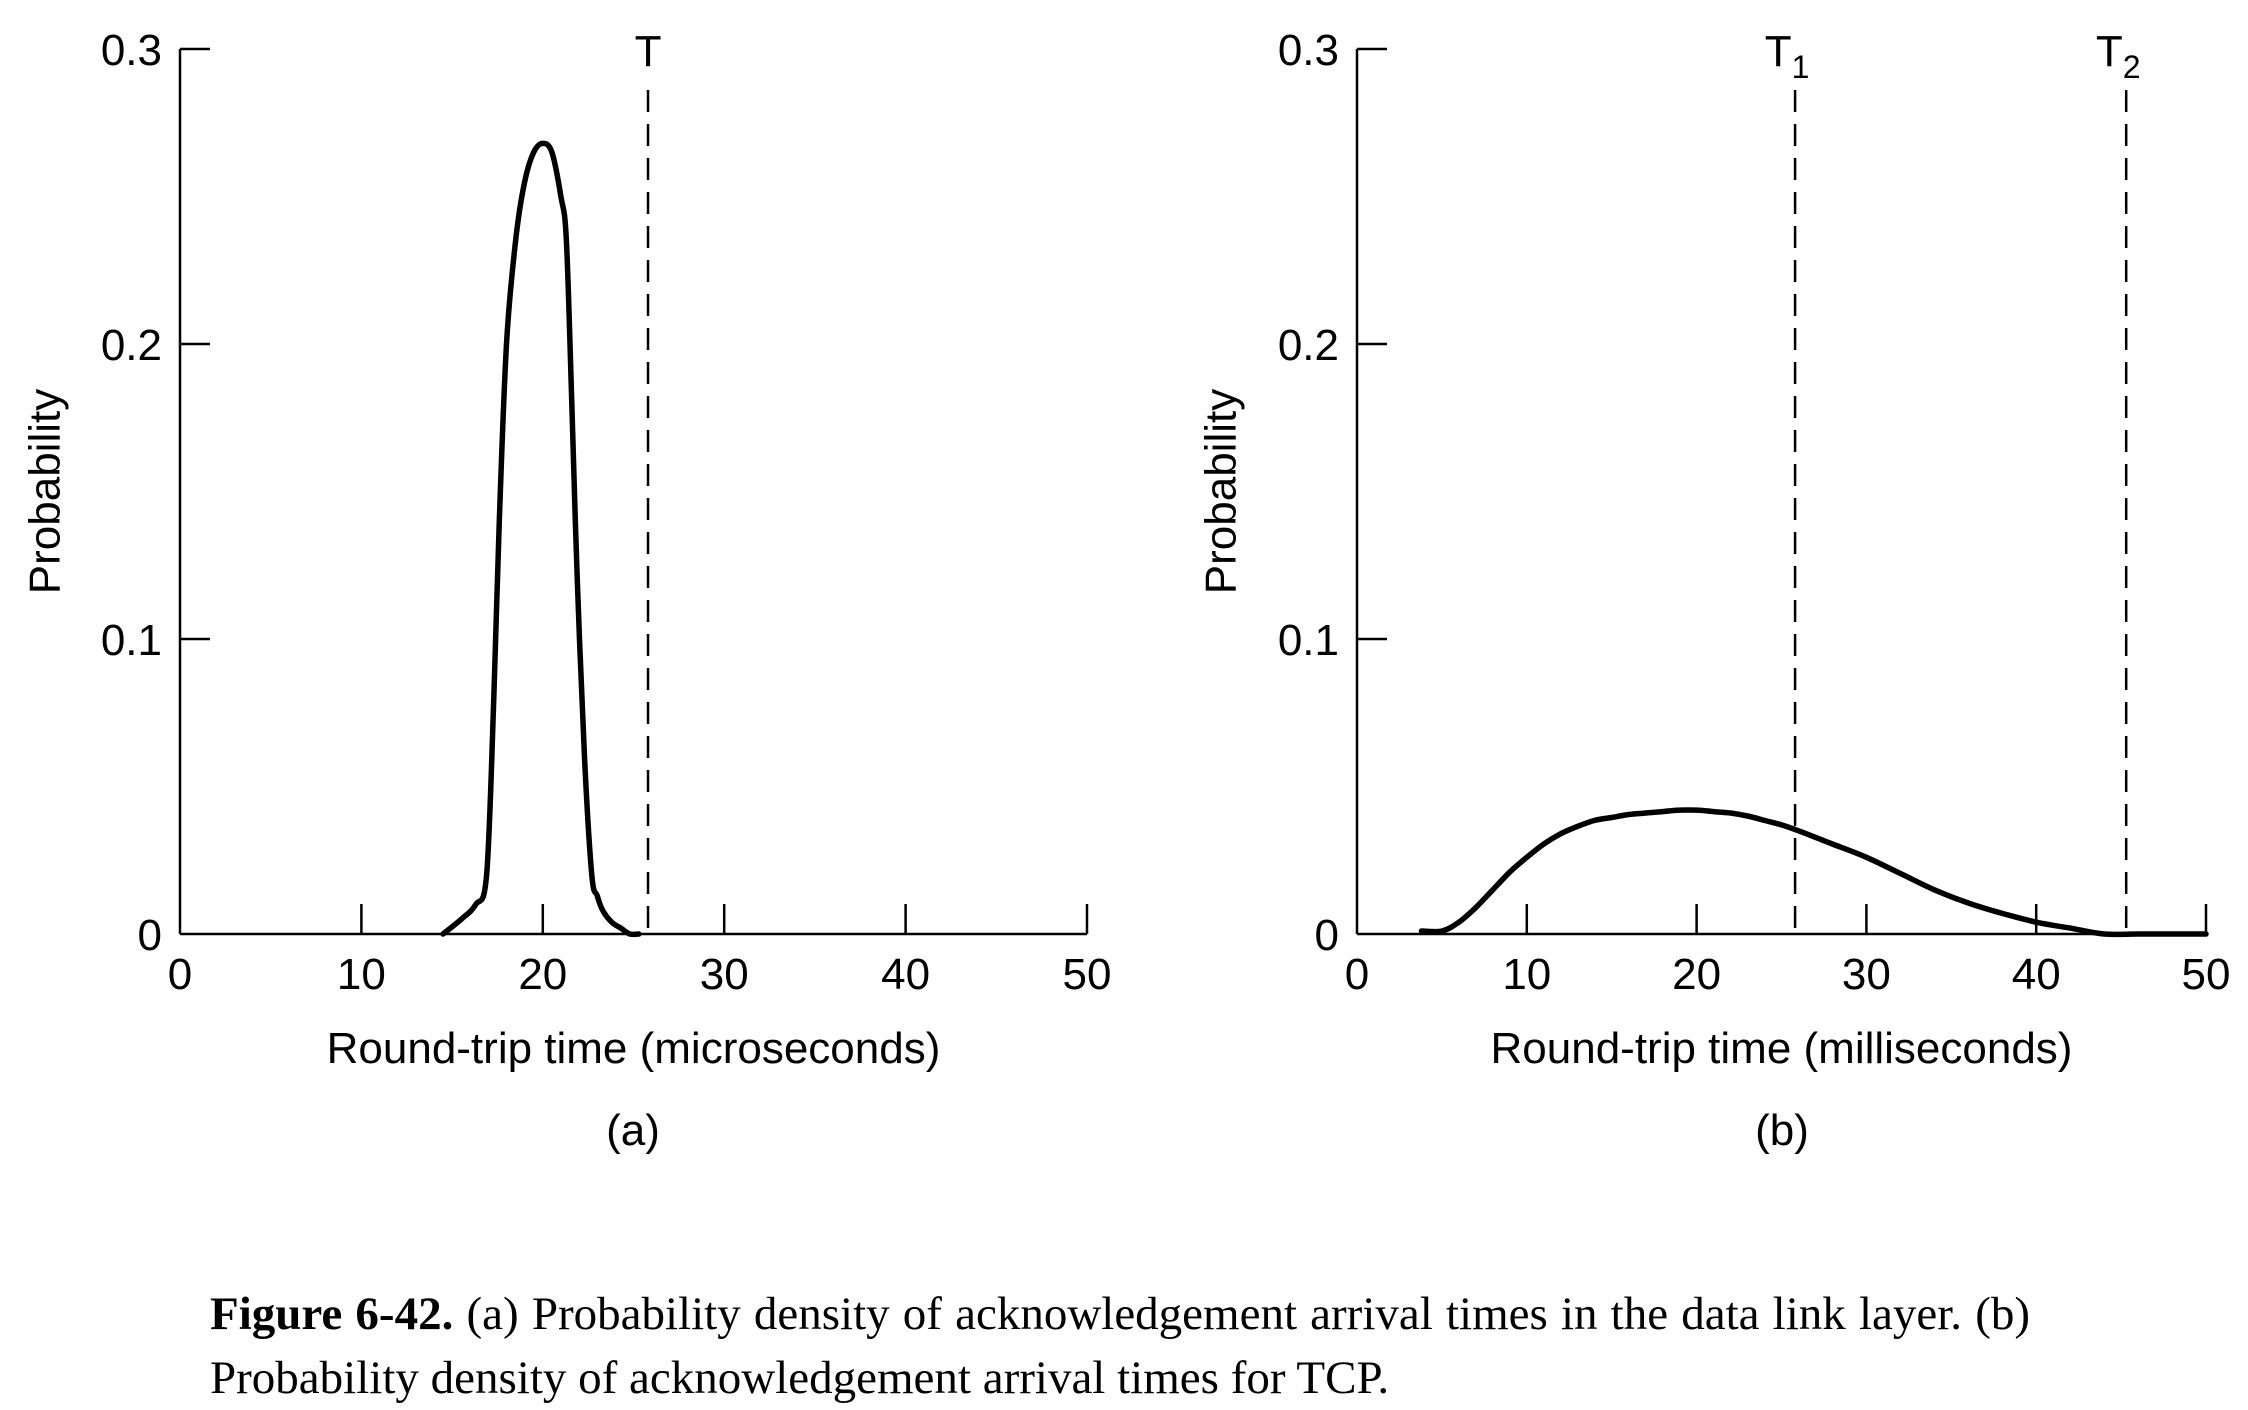 This screenshot has width=2248, height=1410. I want to click on panel-a-y-tick-label: 0.3, so click(131, 50).